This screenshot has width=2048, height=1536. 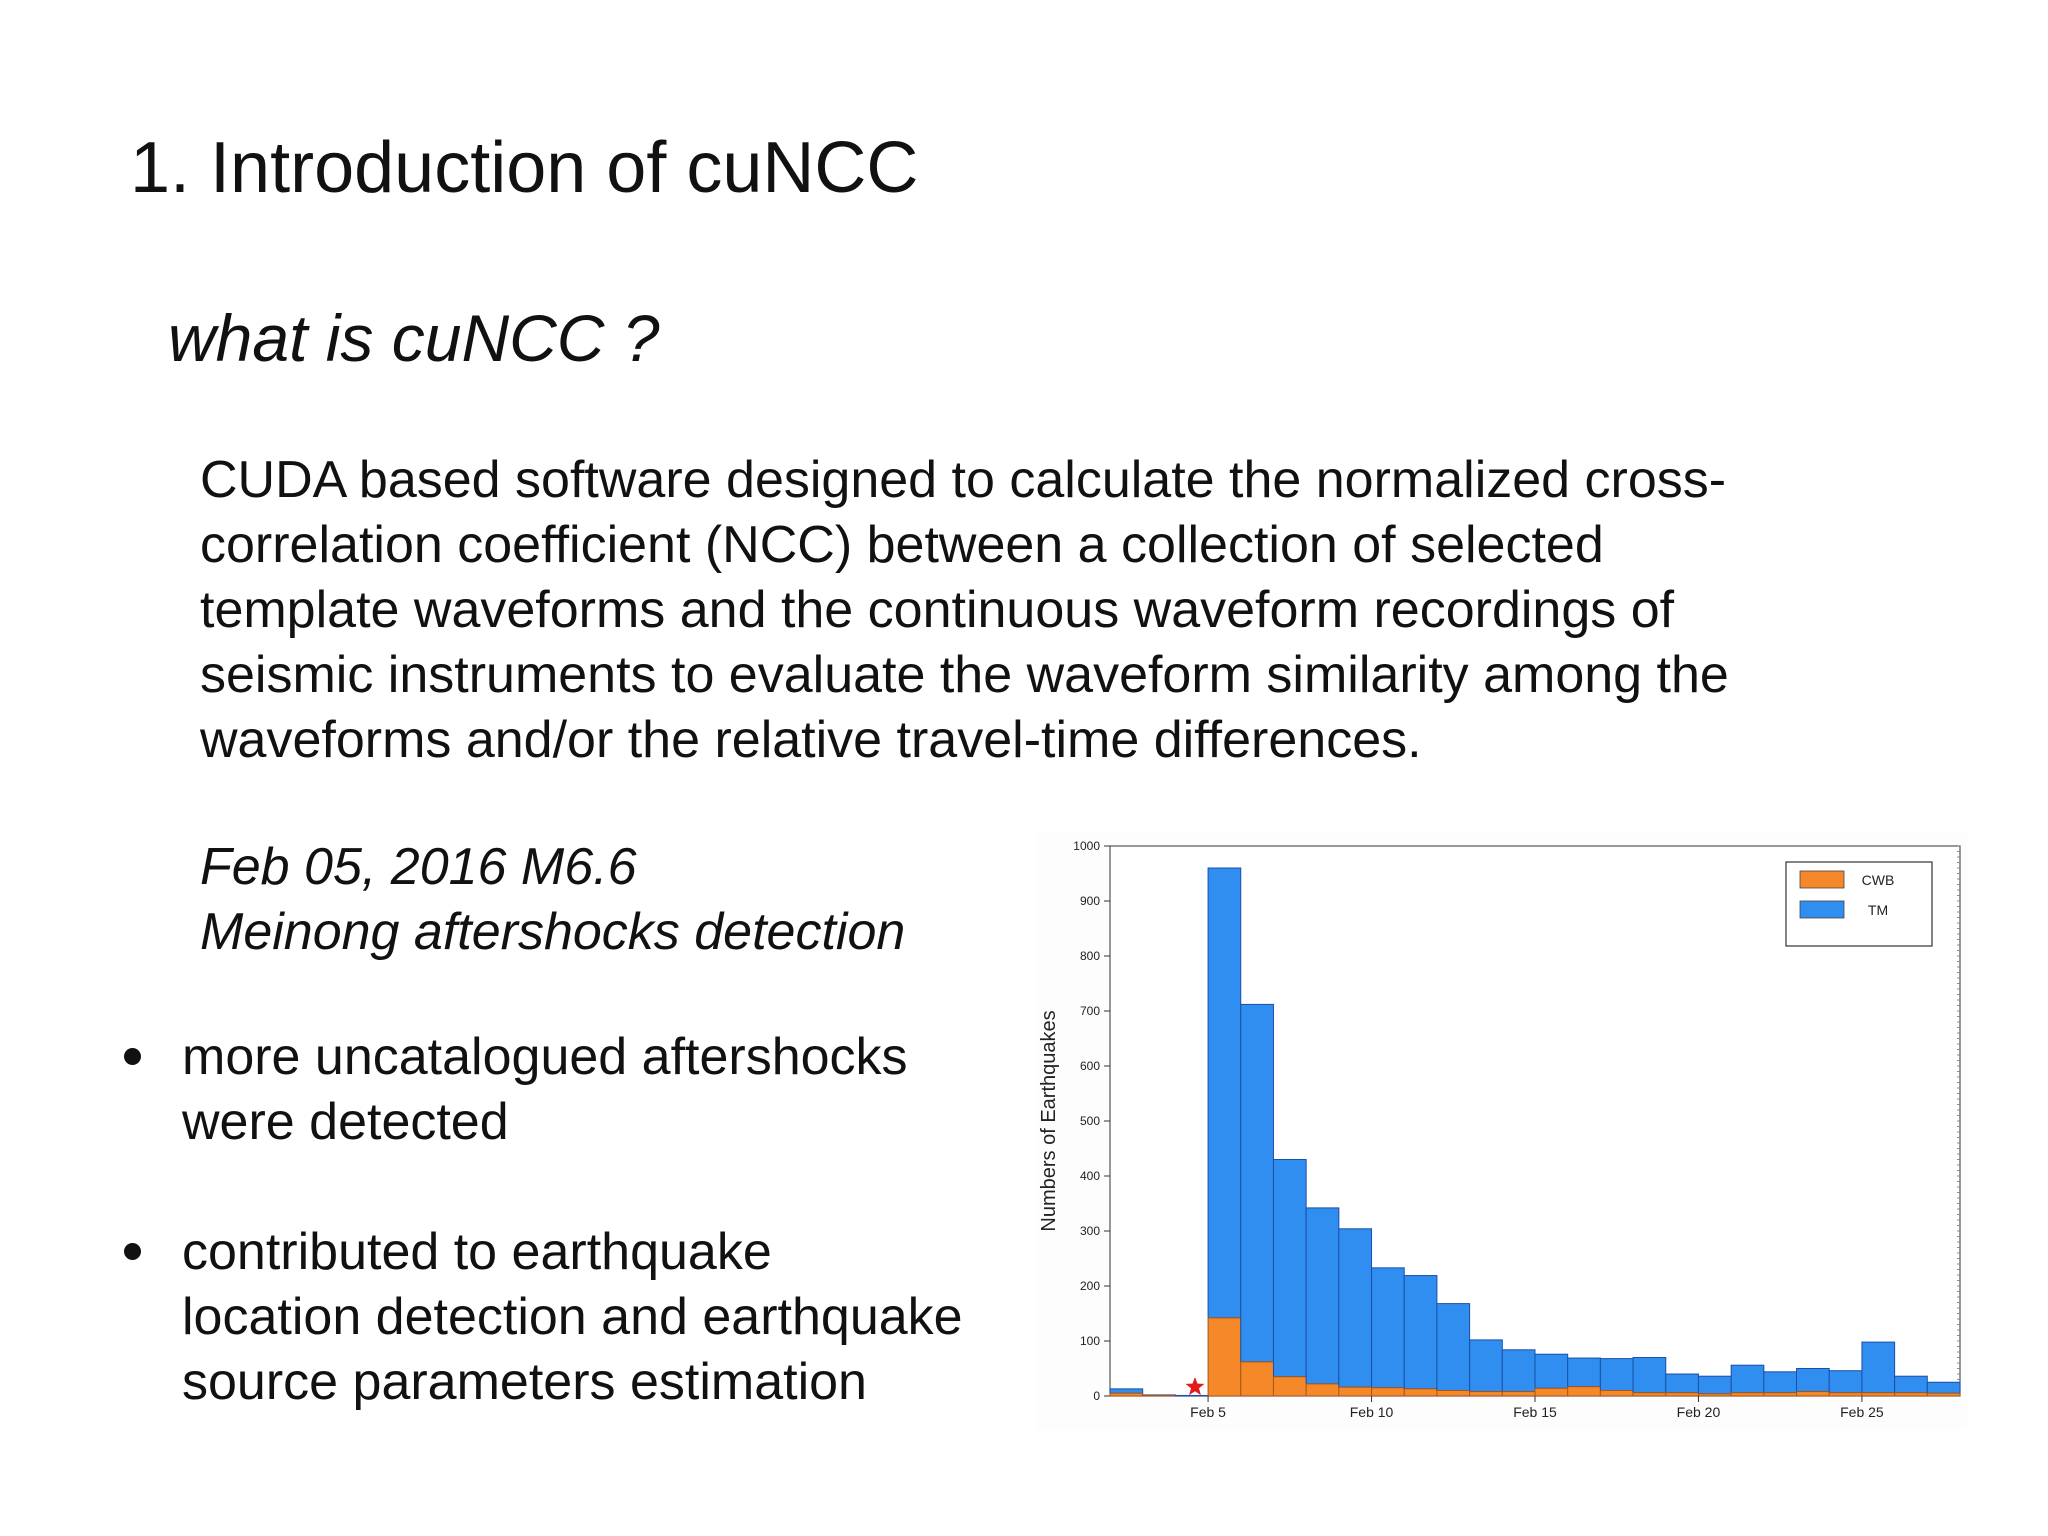 What do you see at coordinates (1049, 1120) in the screenshot?
I see `y-axis-label: Numbers of Earthquakes` at bounding box center [1049, 1120].